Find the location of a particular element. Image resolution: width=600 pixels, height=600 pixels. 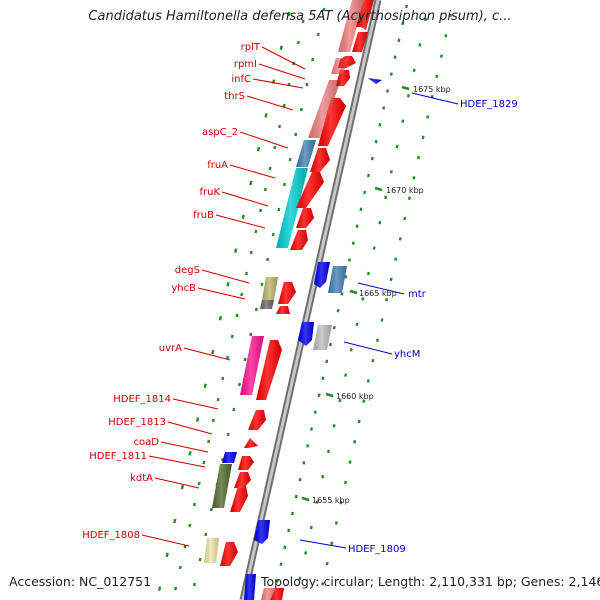

gene-label-HDEF_1809: HDEF_1809 is located at coordinates (377, 549).